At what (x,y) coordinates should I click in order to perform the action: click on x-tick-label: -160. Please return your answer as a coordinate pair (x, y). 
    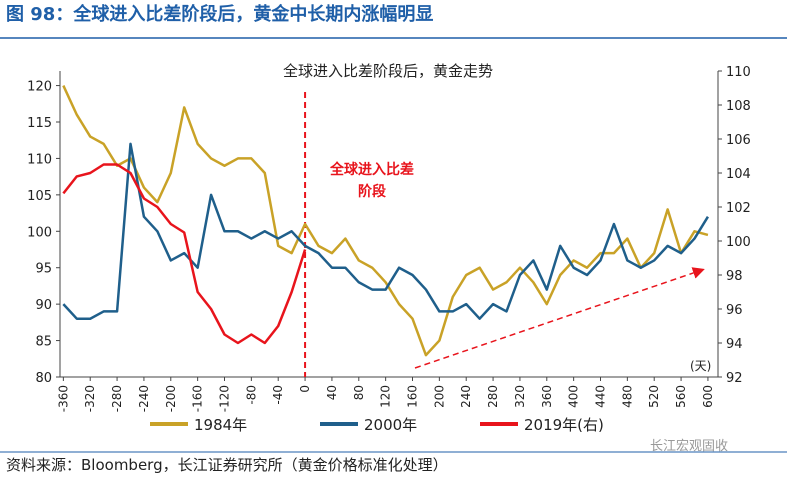
    Looking at the image, I should click on (198, 398).